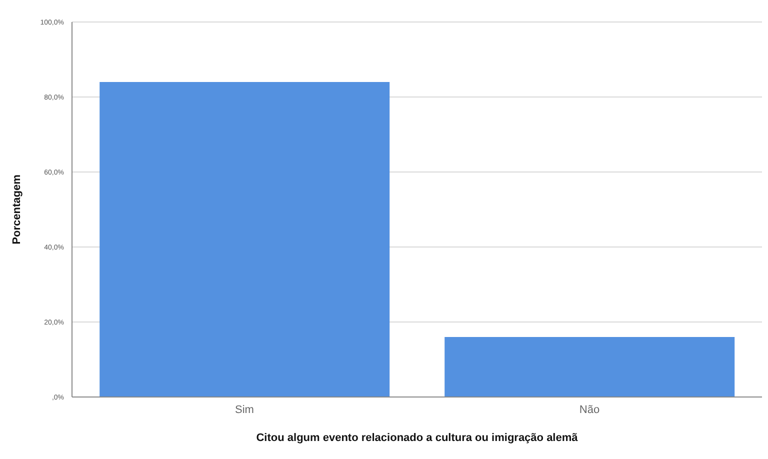 This screenshot has height=459, width=768. I want to click on x-axis-title: Citou algum evento relacionado a cultura ou imigração alemã, so click(417, 438).